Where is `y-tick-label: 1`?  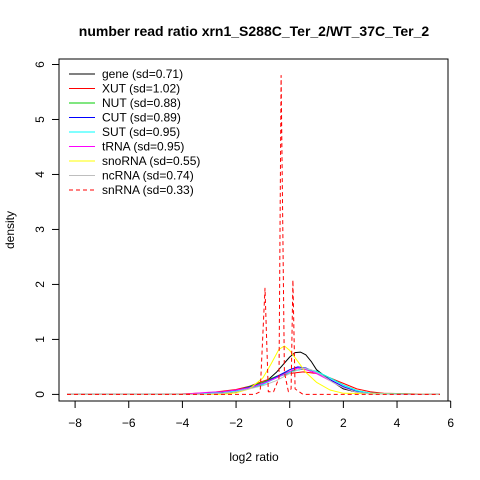
y-tick-label: 1 is located at coordinates (40, 339).